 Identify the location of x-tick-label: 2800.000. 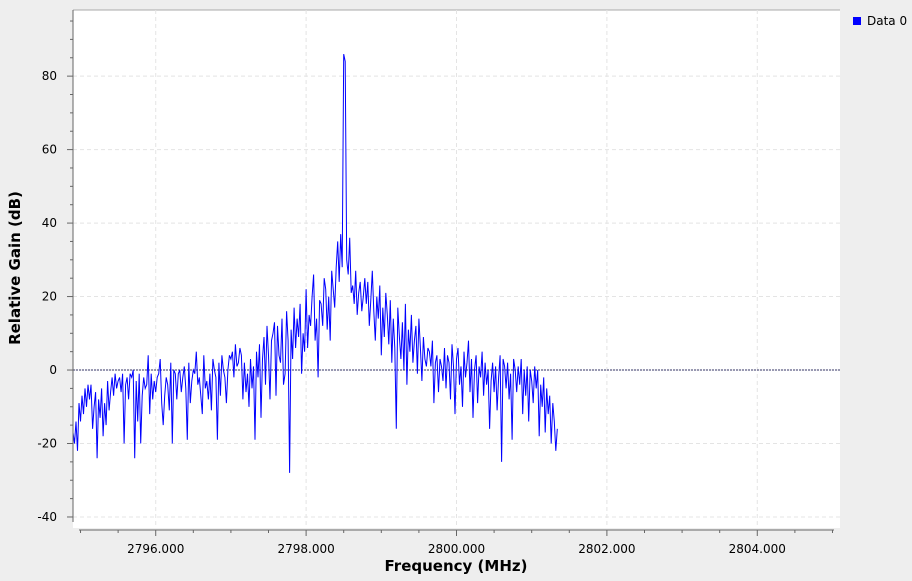
(456, 549).